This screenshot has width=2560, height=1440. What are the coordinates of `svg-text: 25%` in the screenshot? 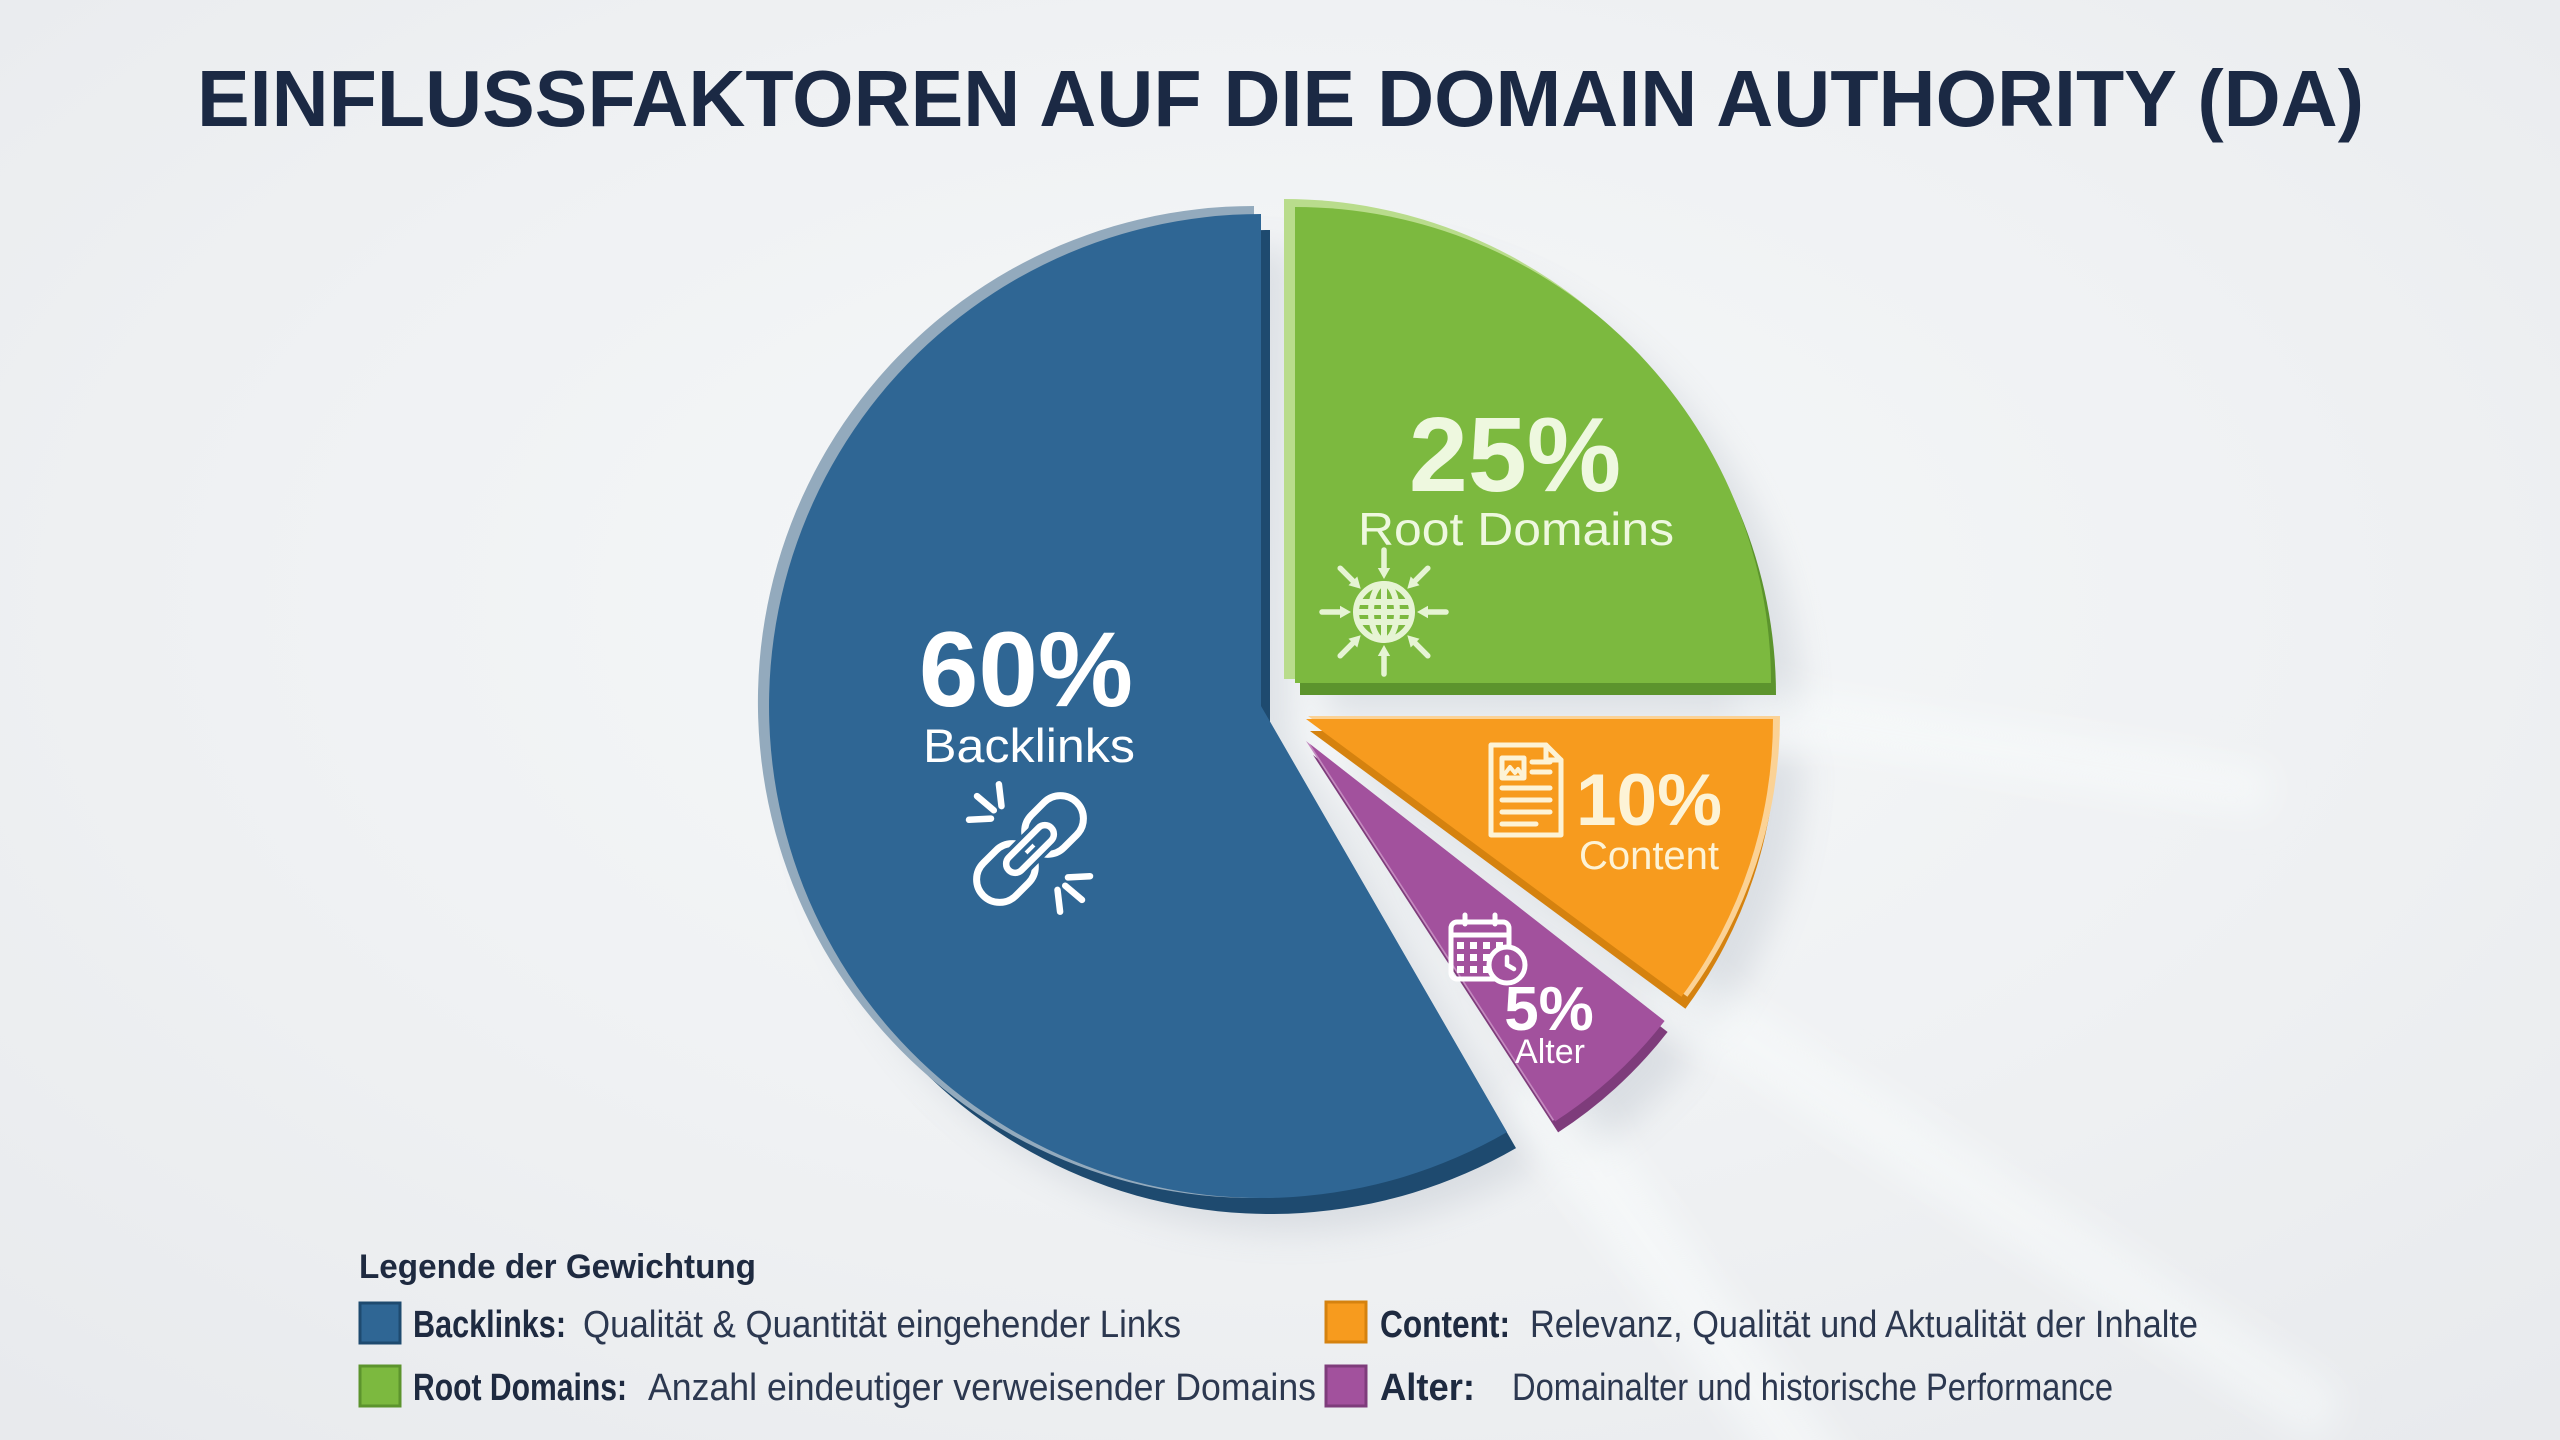 It's located at (1515, 455).